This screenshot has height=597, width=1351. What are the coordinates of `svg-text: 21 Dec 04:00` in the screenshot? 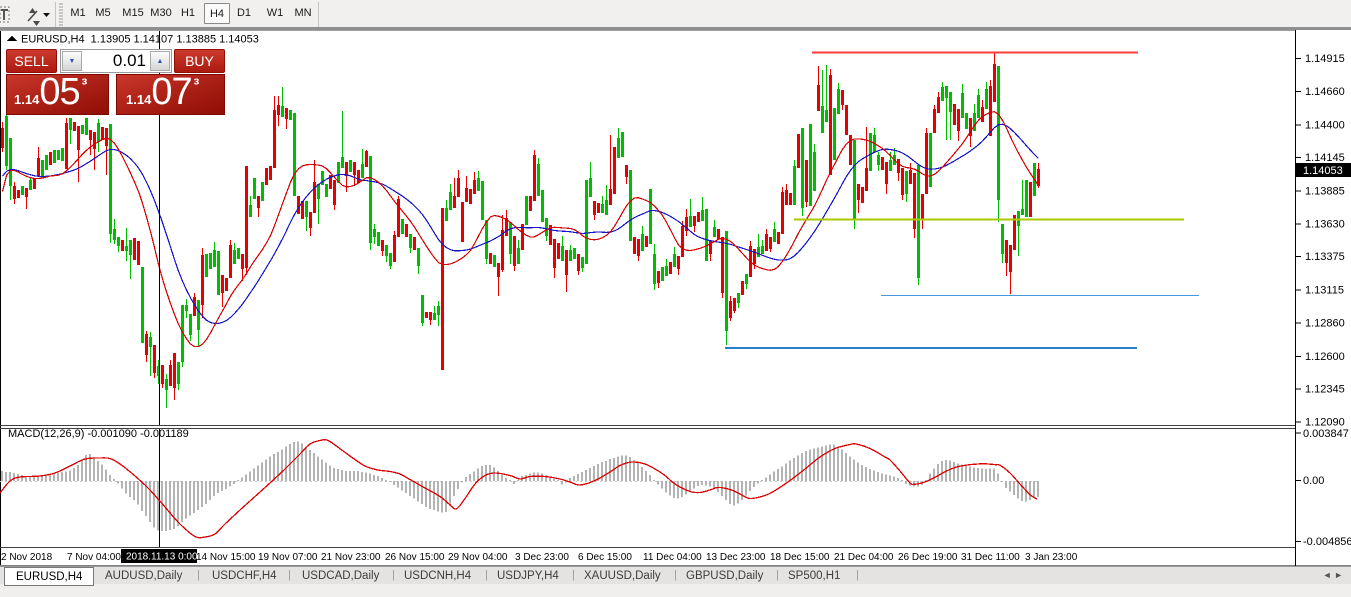 It's located at (864, 557).